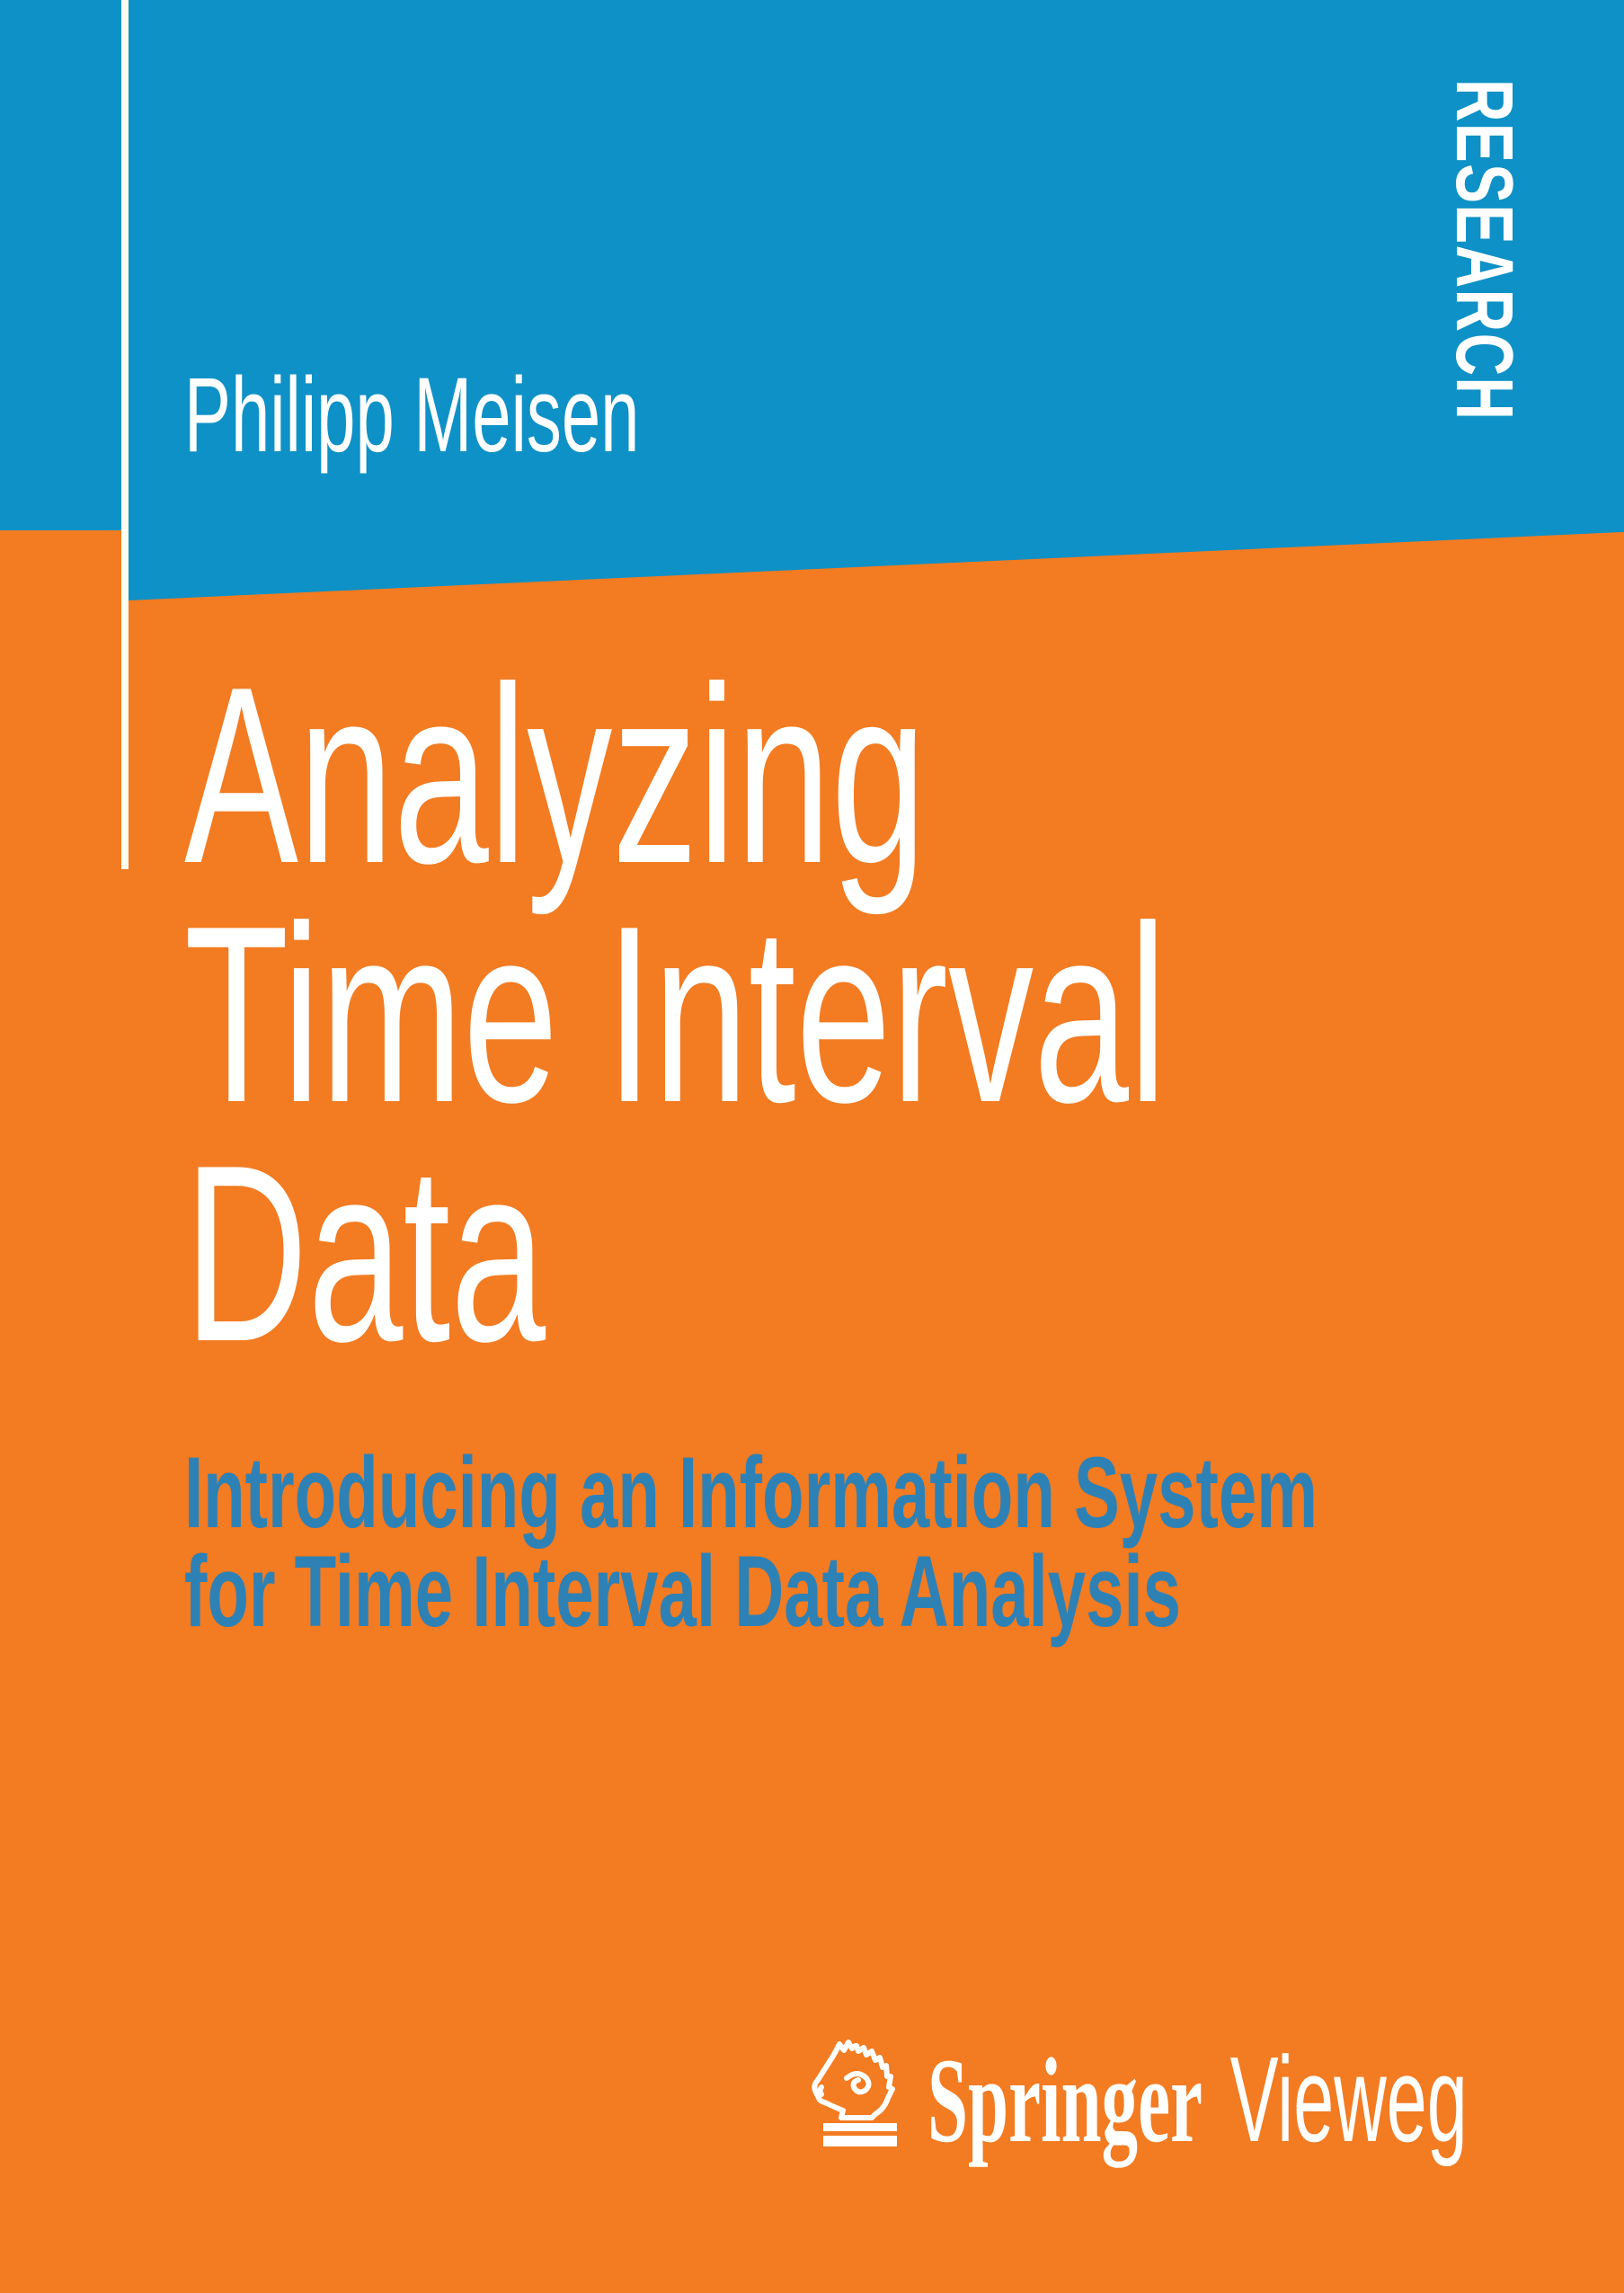 The image size is (1624, 2293). I want to click on title-line-1: Analyzing, so click(555, 775).